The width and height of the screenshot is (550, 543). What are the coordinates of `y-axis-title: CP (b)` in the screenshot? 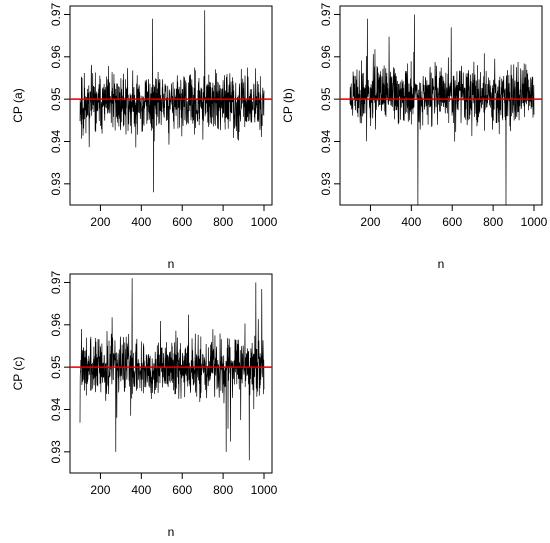 It's located at (288, 105).